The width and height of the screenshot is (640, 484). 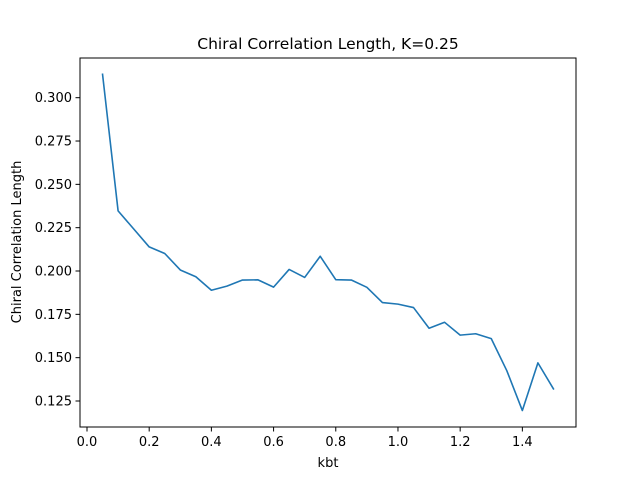 What do you see at coordinates (149, 442) in the screenshot?
I see `x-tick-label: 0.2` at bounding box center [149, 442].